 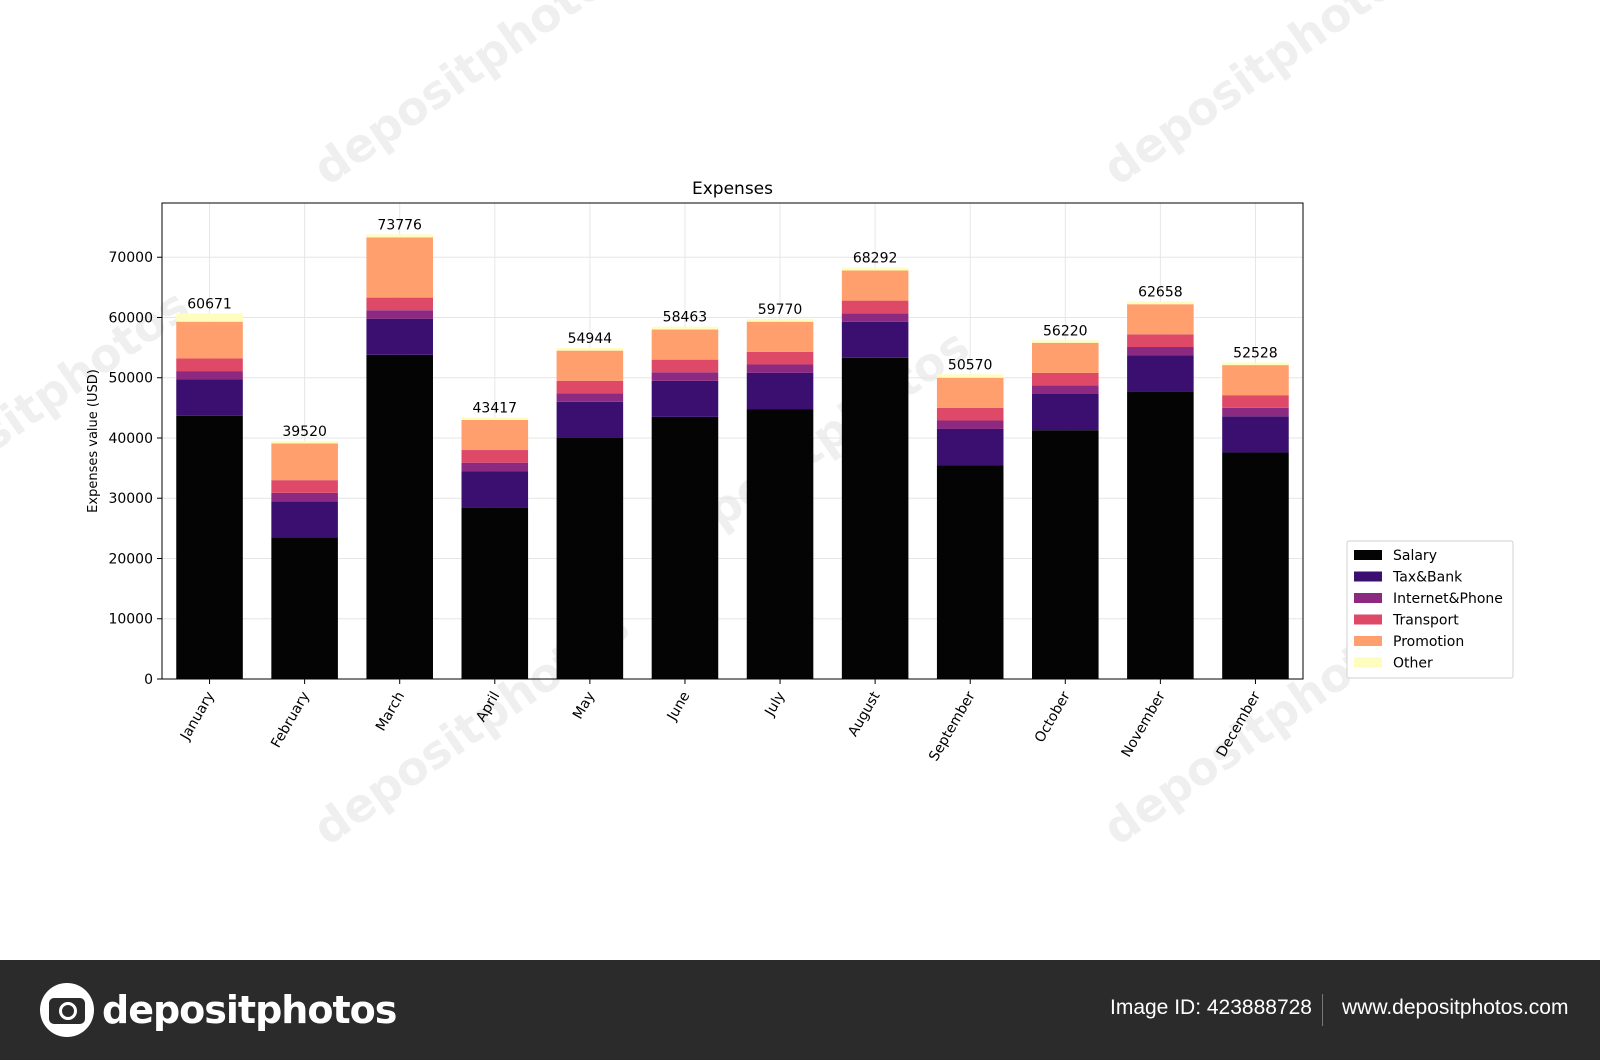 What do you see at coordinates (130, 439) in the screenshot?
I see `y-tick-label: 40000` at bounding box center [130, 439].